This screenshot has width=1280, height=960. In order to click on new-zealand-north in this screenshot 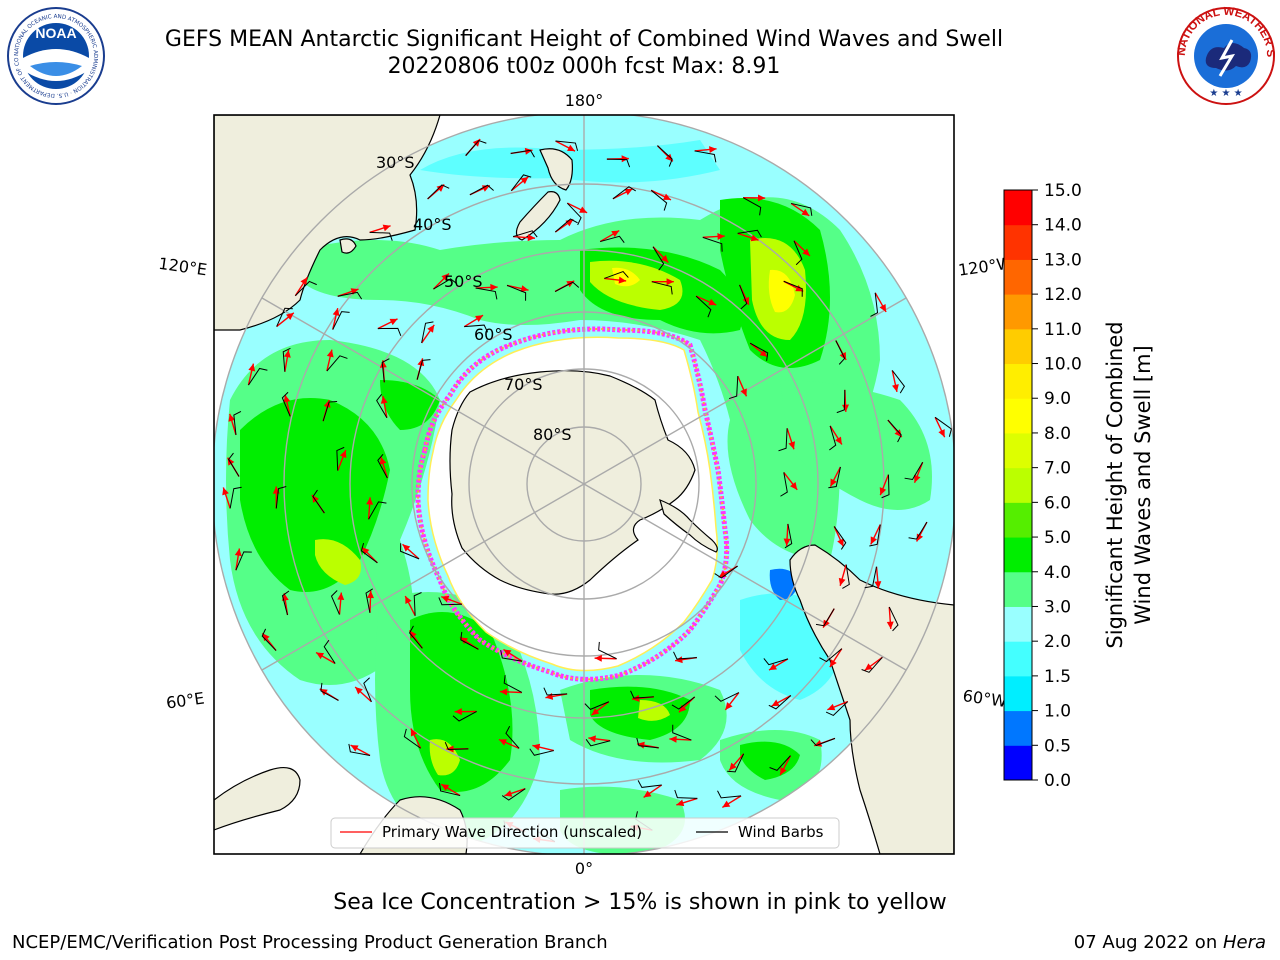, I will do `click(556, 169)`.